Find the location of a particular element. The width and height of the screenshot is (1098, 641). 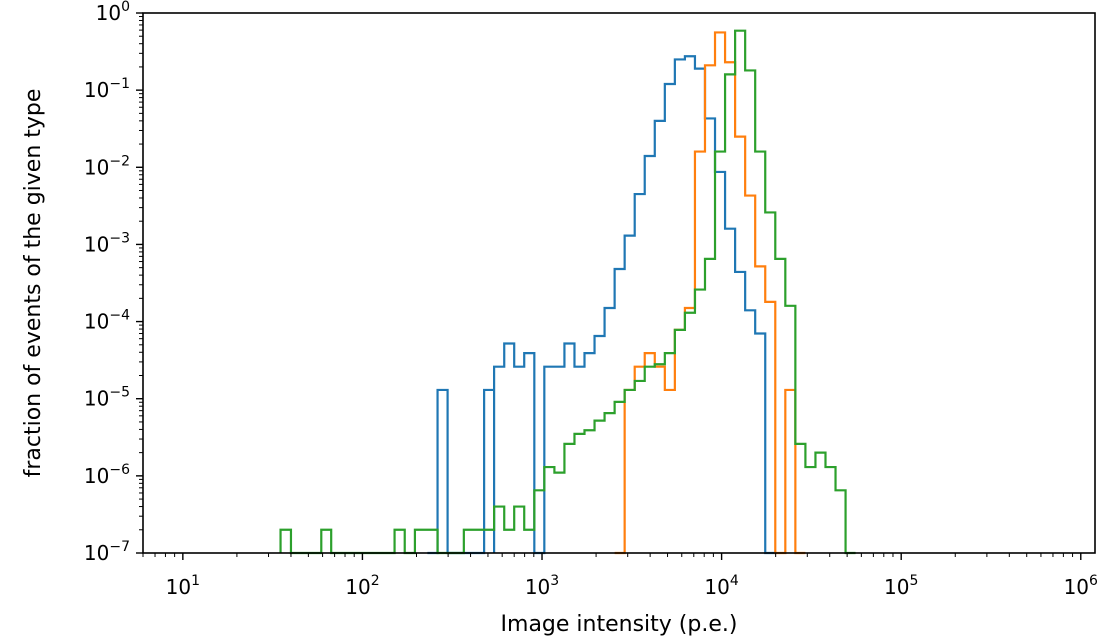

x-tick-label: 10¹ is located at coordinates (183, 586).